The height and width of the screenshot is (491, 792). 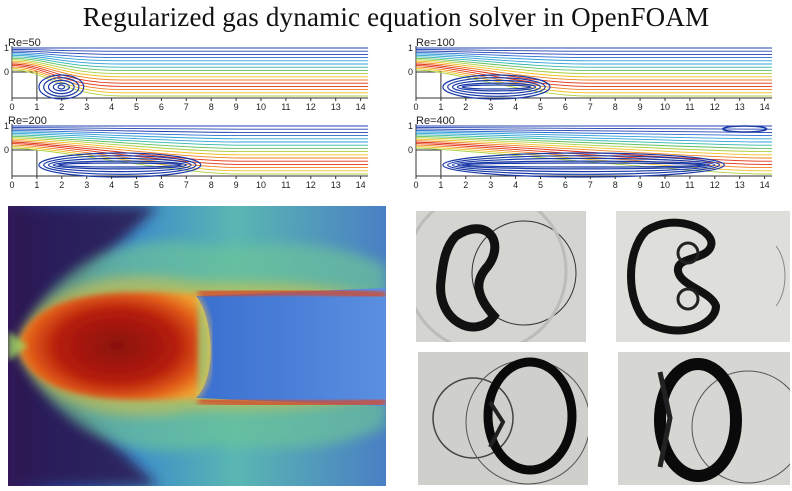 I want to click on streamline-panel-re200: Re=200 0 1 2 3 4 5 6 7 8 9 10 11 12 13 14 1 0, so click(x=194, y=154).